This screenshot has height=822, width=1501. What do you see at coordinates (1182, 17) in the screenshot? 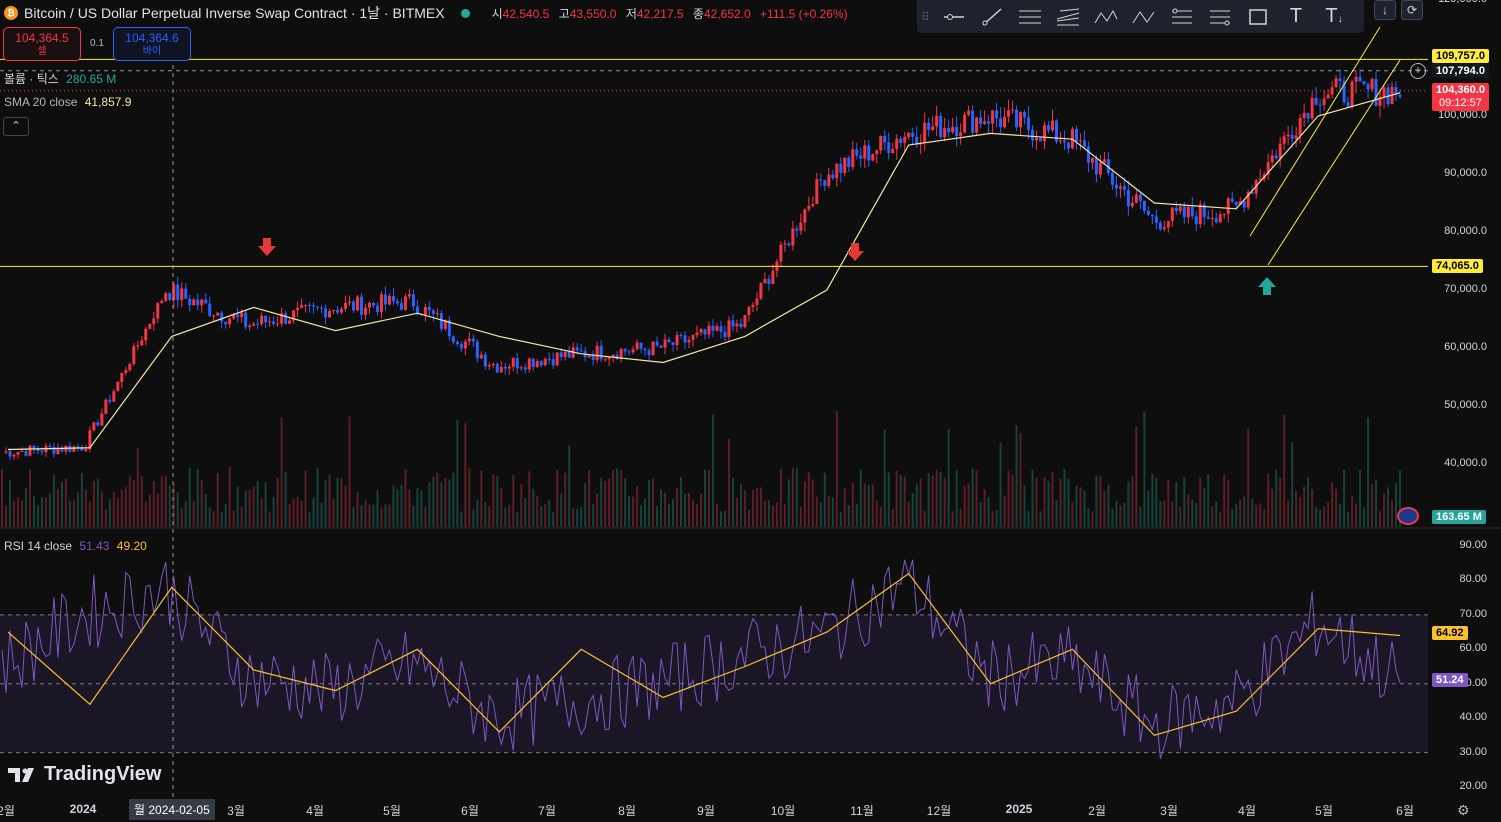
I see `long-position-tool` at bounding box center [1182, 17].